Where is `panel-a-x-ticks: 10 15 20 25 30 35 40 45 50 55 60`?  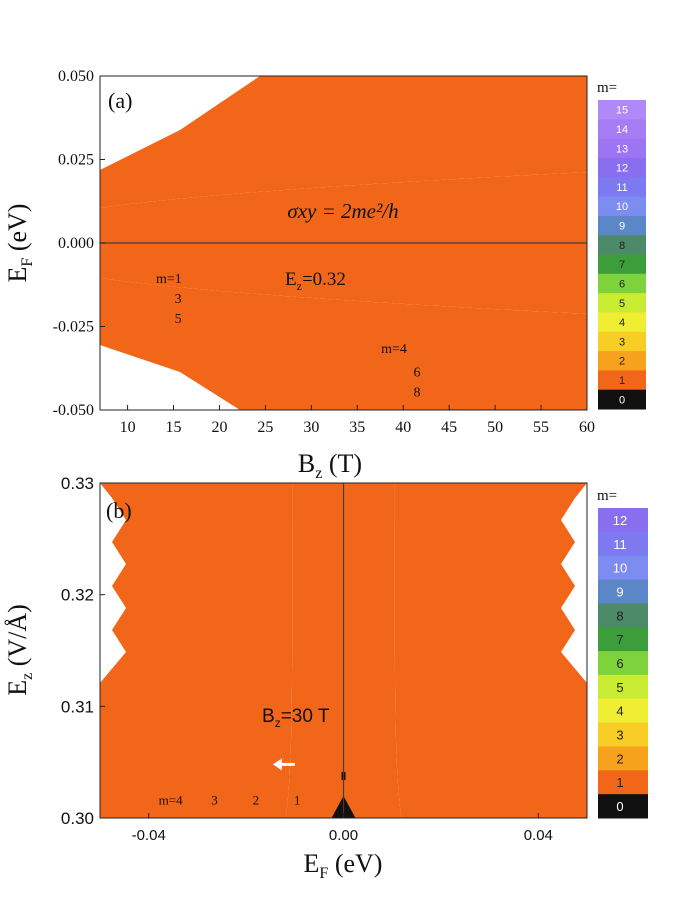 panel-a-x-ticks: 10 15 20 25 30 35 40 45 50 55 60 is located at coordinates (357, 420).